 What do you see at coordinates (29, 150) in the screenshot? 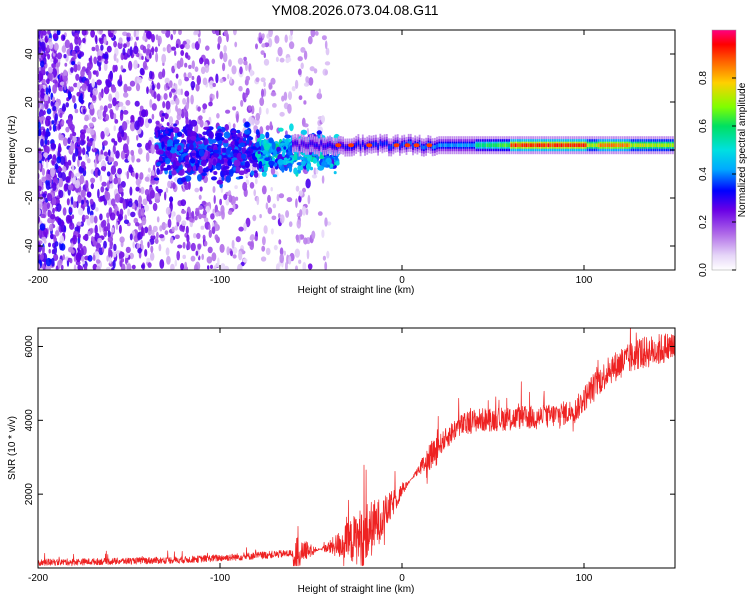
I see `y-tick-label: 0` at bounding box center [29, 150].